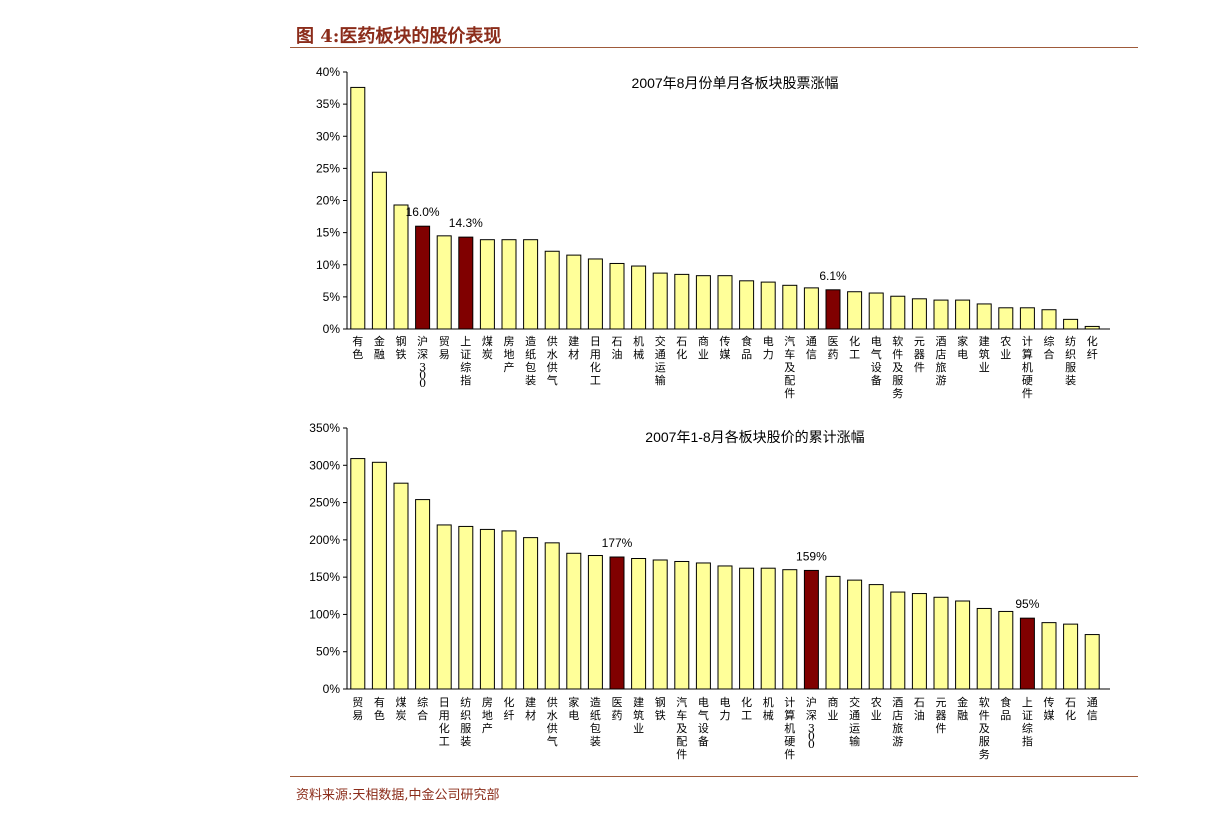 This screenshot has height=822, width=1224. I want to click on figure-title: 图 4:医药板块的股价表现, so click(399, 36).